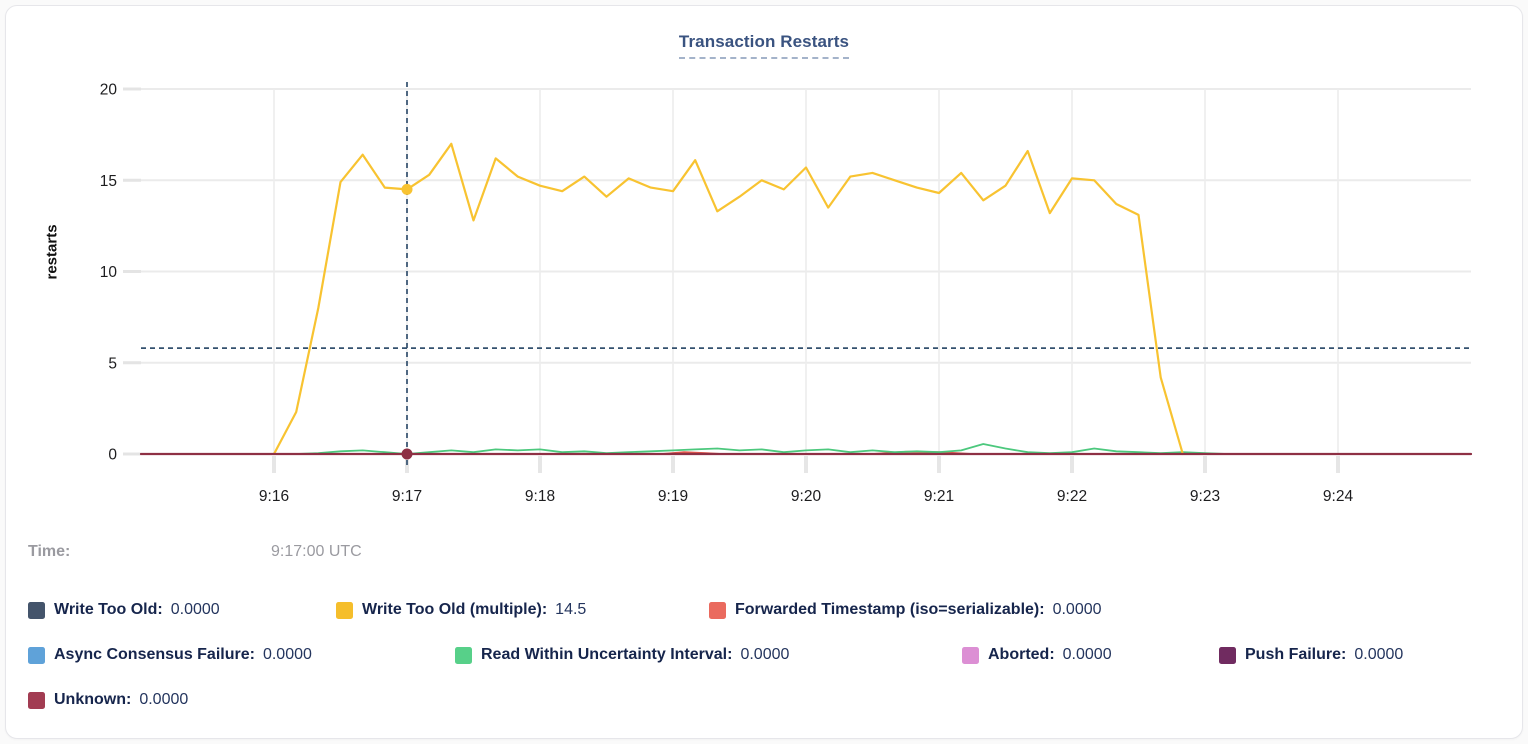  What do you see at coordinates (36, 655) in the screenshot?
I see `legend-swatch-async-consensus-failure` at bounding box center [36, 655].